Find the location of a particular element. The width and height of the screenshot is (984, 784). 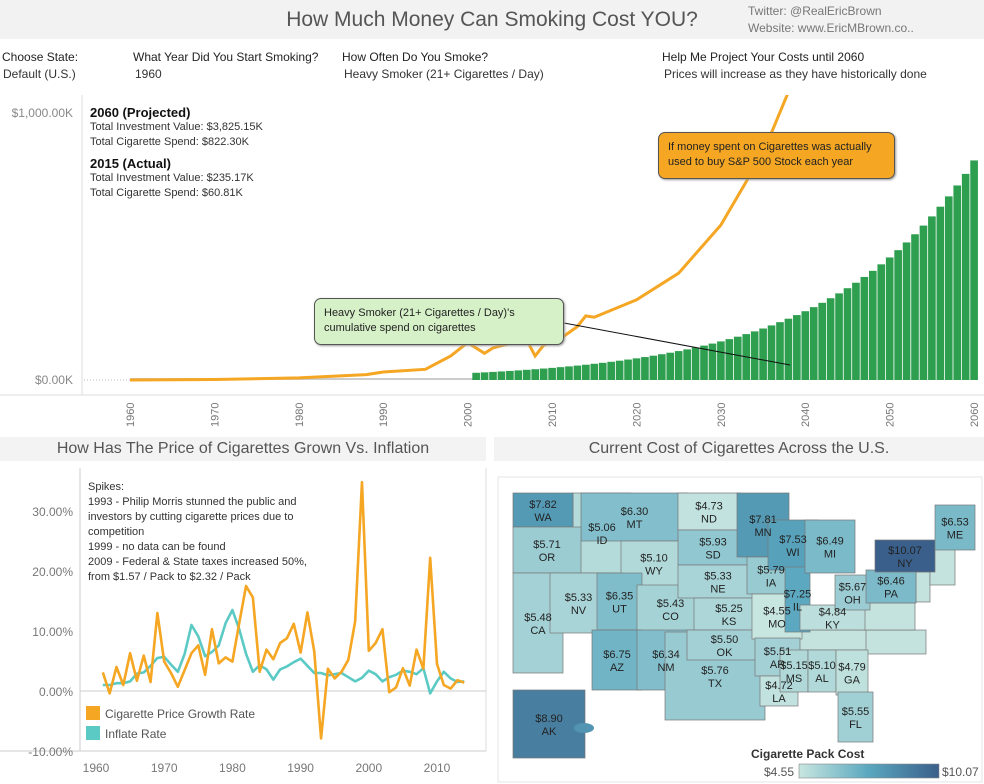

x-tick-label: 2030 is located at coordinates (722, 415).